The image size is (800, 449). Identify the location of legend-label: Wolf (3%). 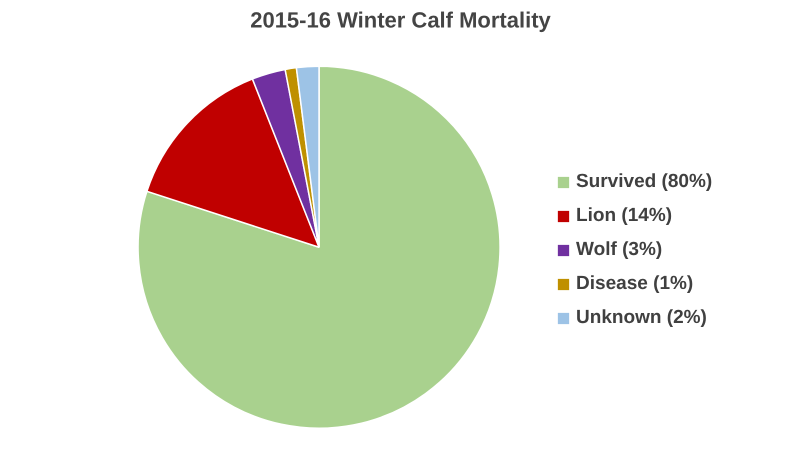
(619, 250).